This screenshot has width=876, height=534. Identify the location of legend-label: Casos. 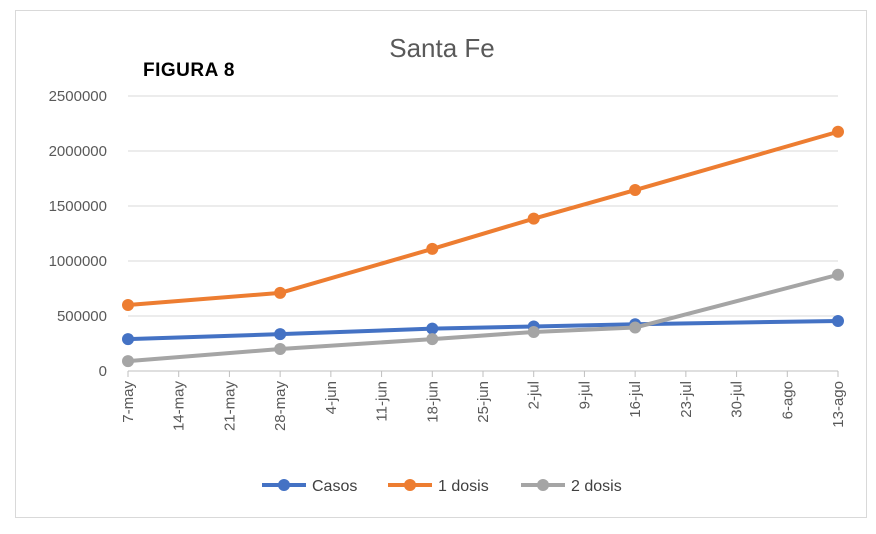
(334, 486).